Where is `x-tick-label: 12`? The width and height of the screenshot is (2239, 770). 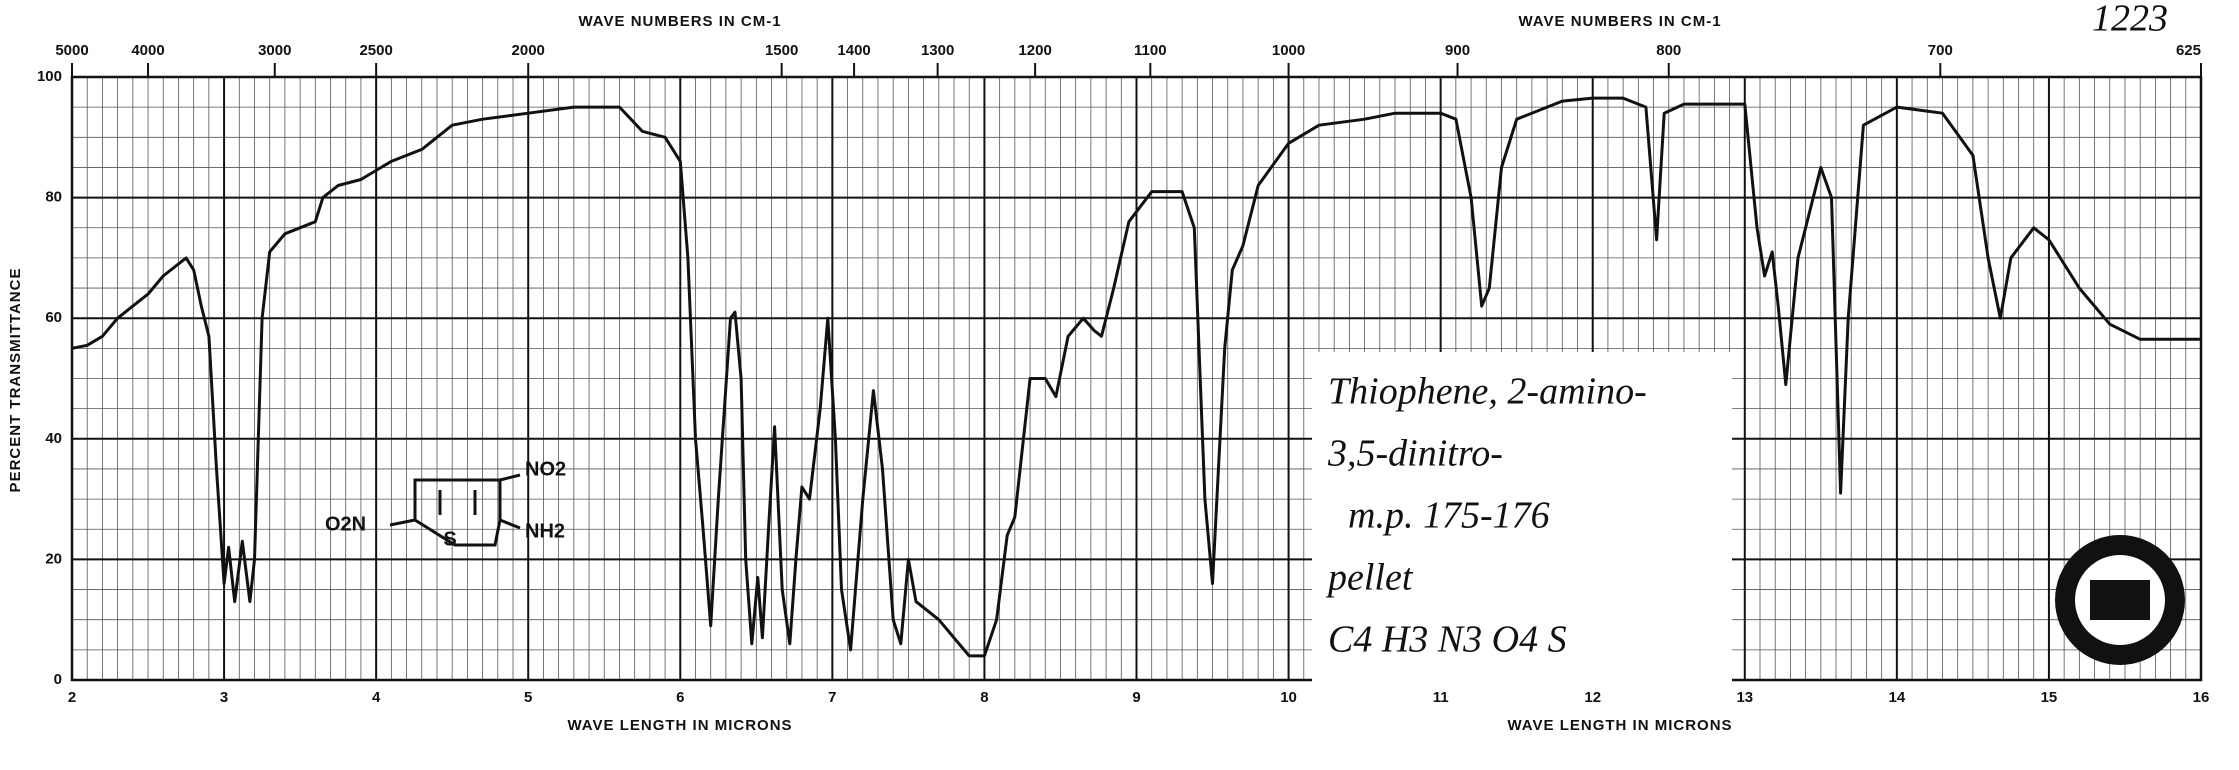 x-tick-label: 12 is located at coordinates (1592, 697).